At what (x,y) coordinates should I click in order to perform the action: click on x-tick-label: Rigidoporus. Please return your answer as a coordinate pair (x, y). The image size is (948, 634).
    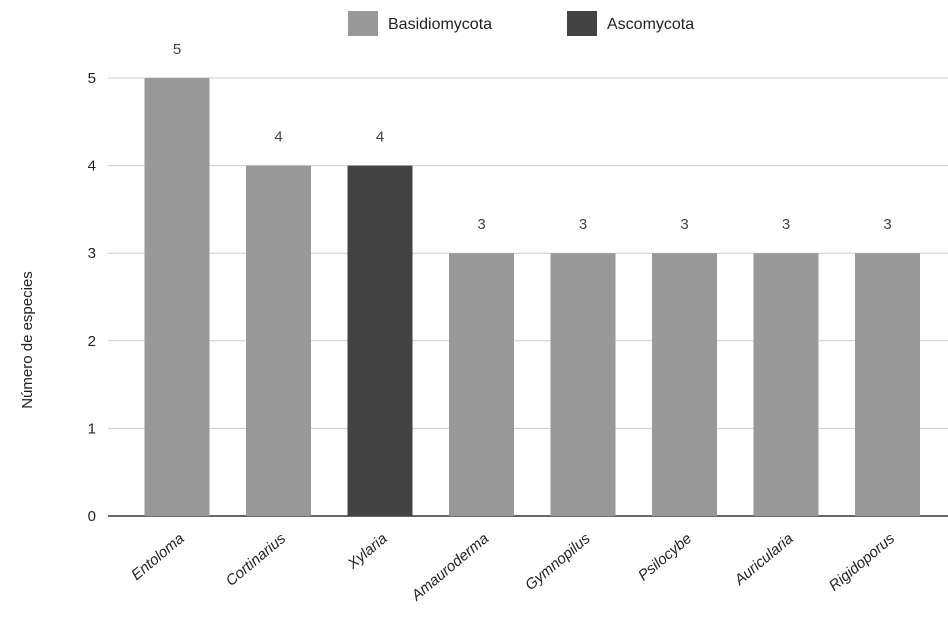
    Looking at the image, I should click on (862, 562).